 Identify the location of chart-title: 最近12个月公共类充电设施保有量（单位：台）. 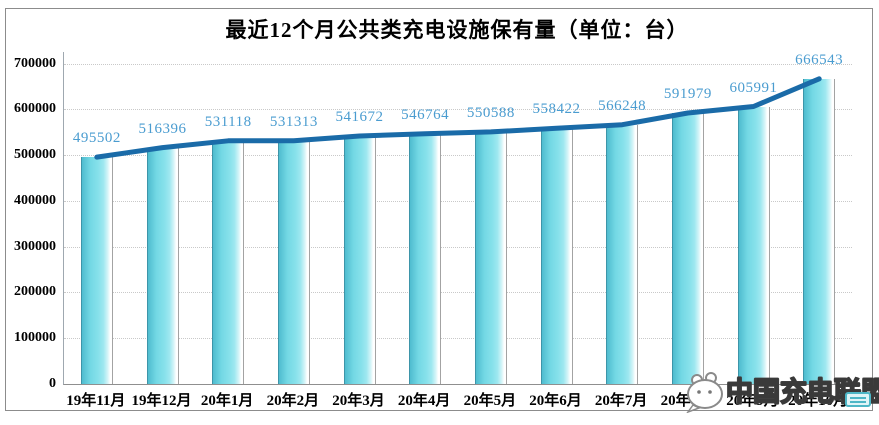
(457, 30).